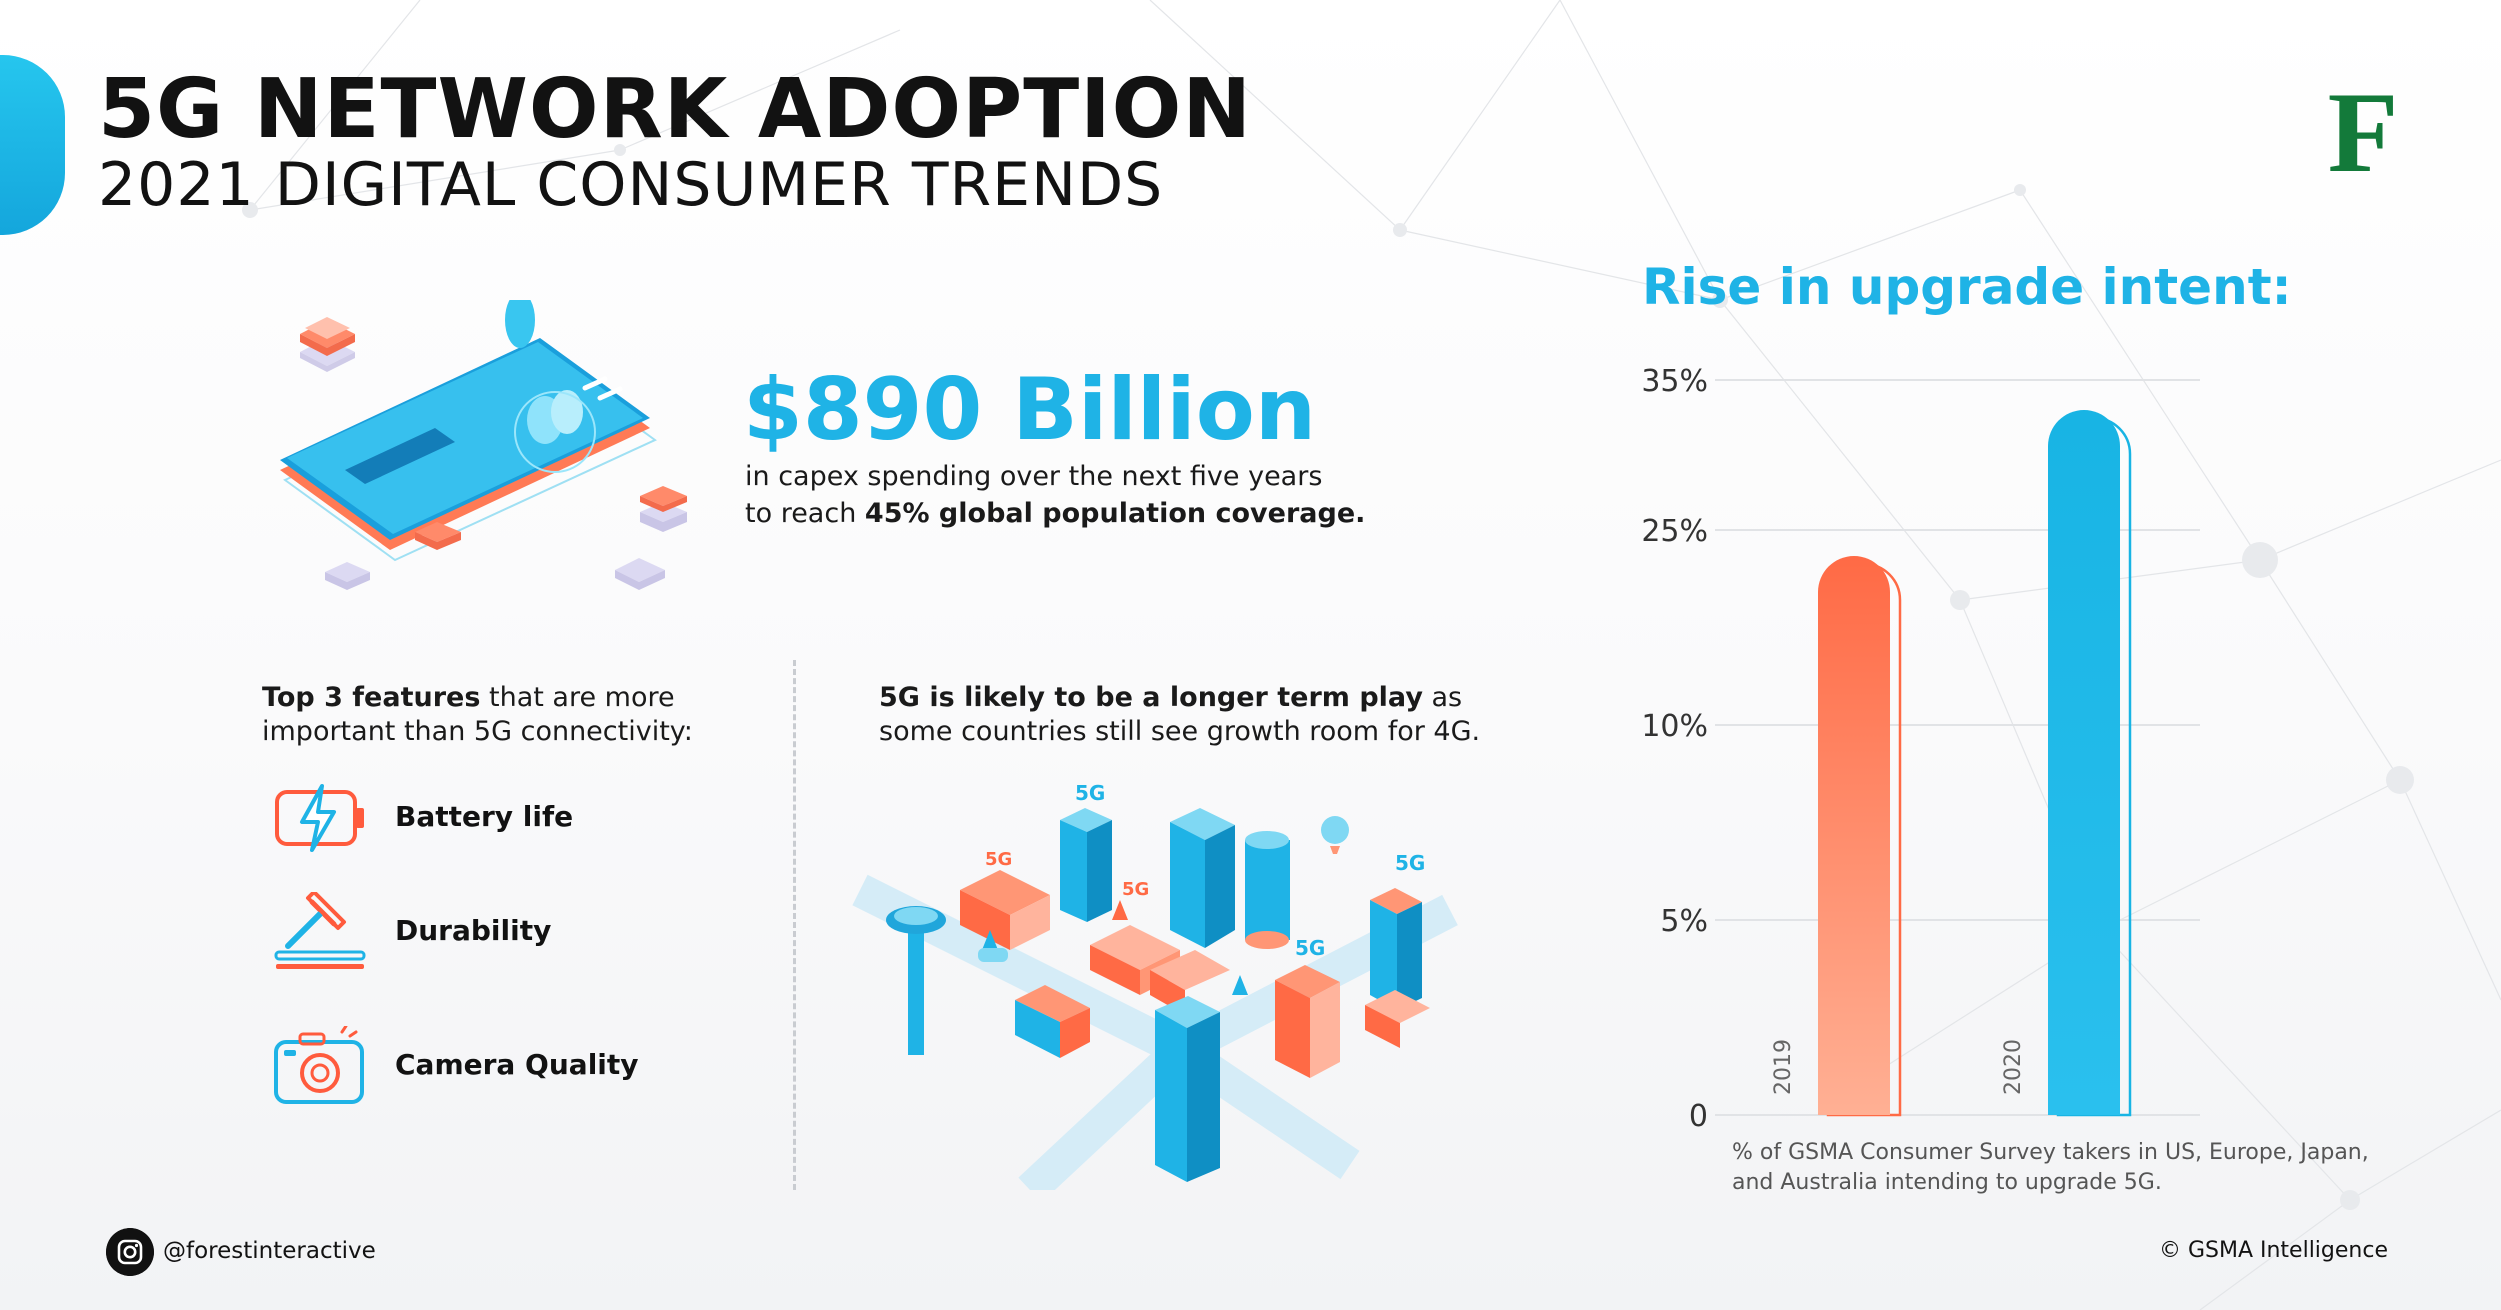 This screenshot has height=1310, width=2501. I want to click on y-tick-label: 35%, so click(1674, 381).